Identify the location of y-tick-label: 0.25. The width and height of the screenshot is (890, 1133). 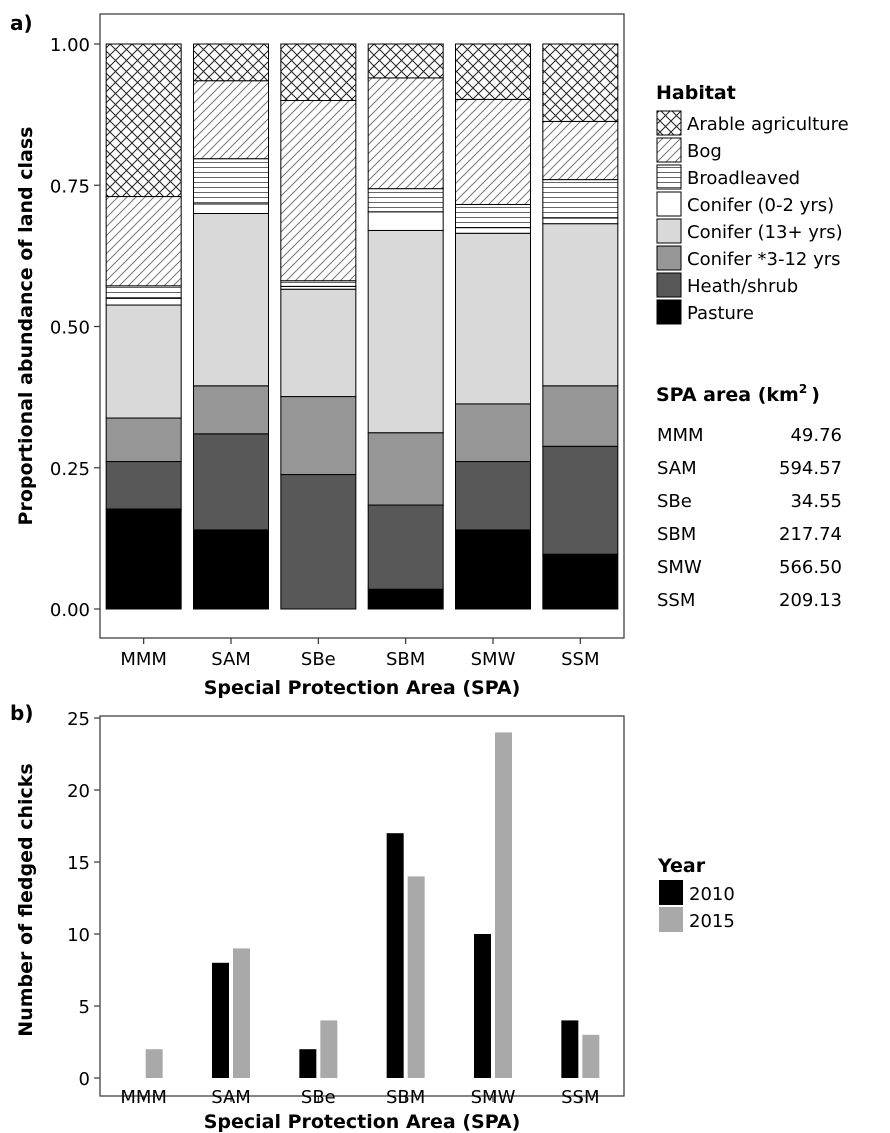
(70, 469).